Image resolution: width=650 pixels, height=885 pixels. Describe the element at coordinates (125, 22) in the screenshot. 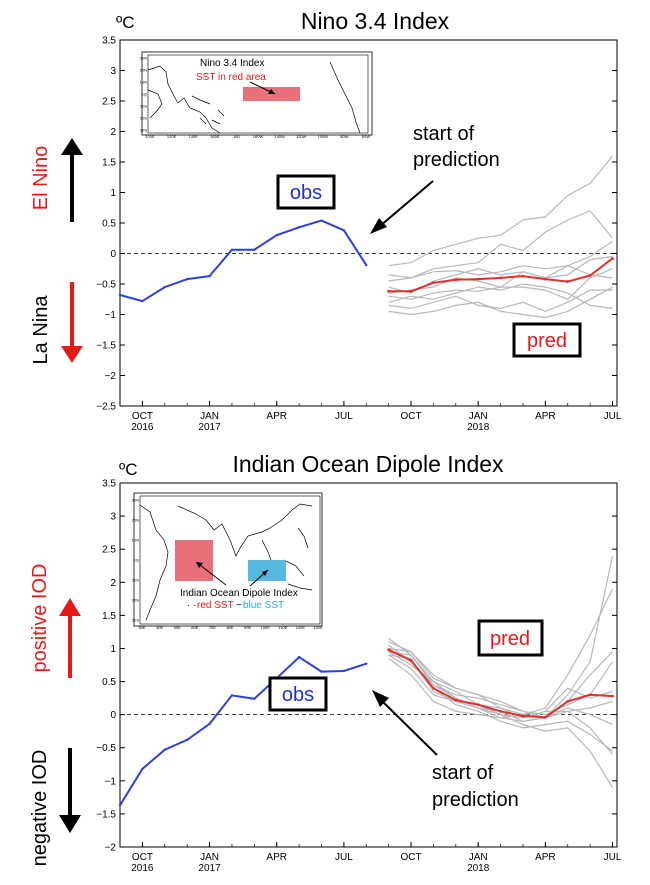

I see `nino-unit: ºC` at that location.